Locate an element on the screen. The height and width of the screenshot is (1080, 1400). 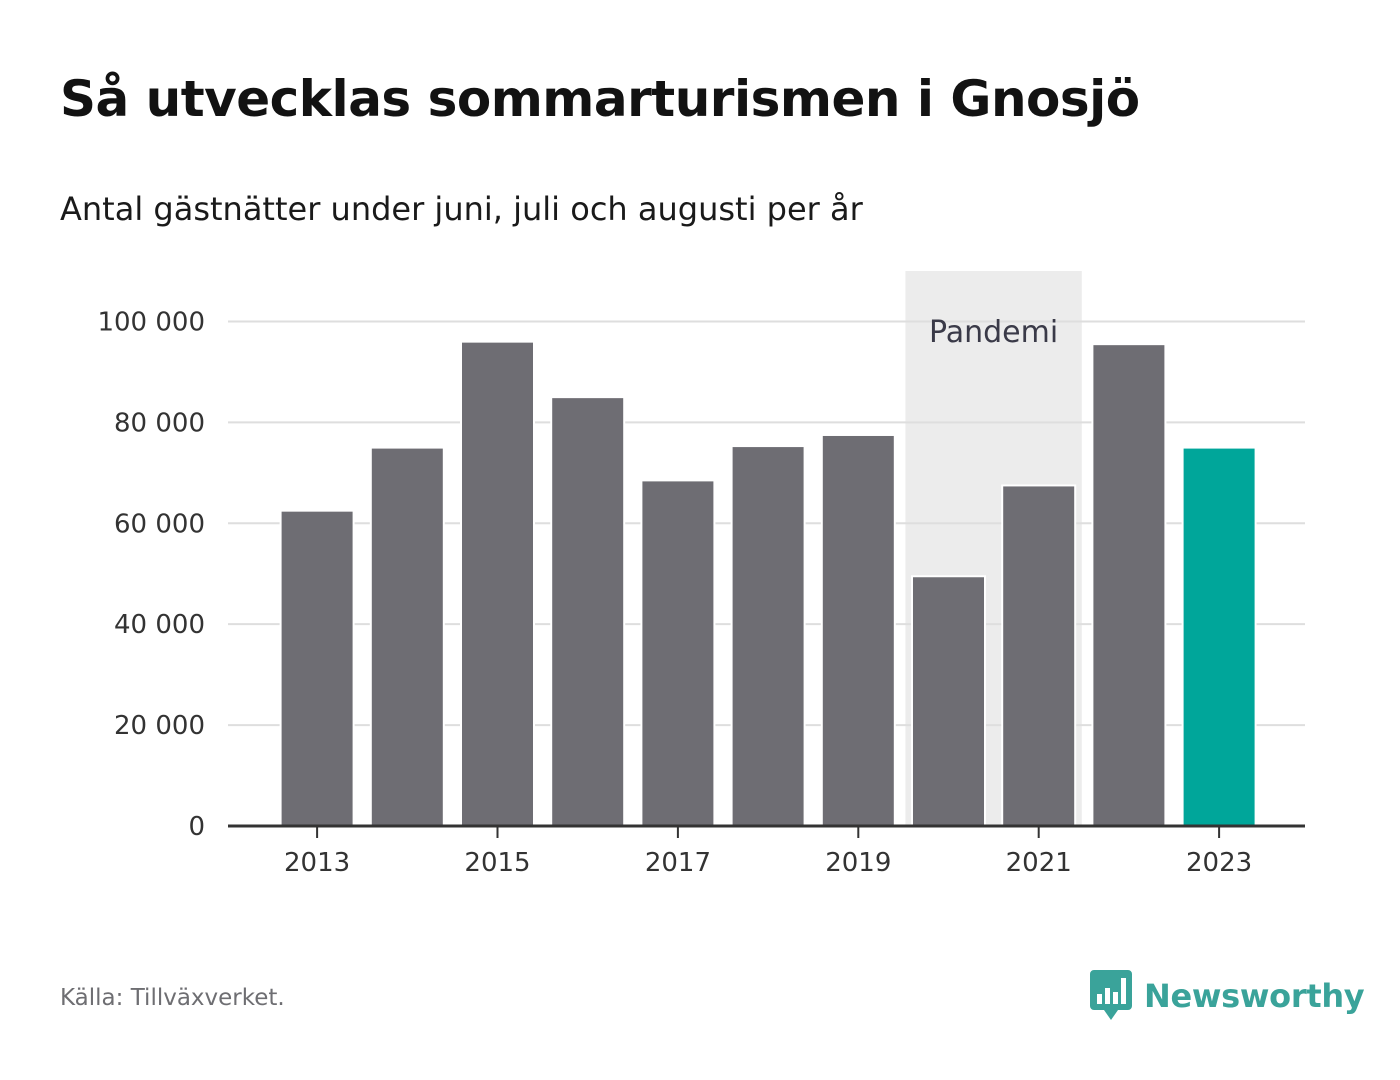
bar-2015 is located at coordinates (497, 583).